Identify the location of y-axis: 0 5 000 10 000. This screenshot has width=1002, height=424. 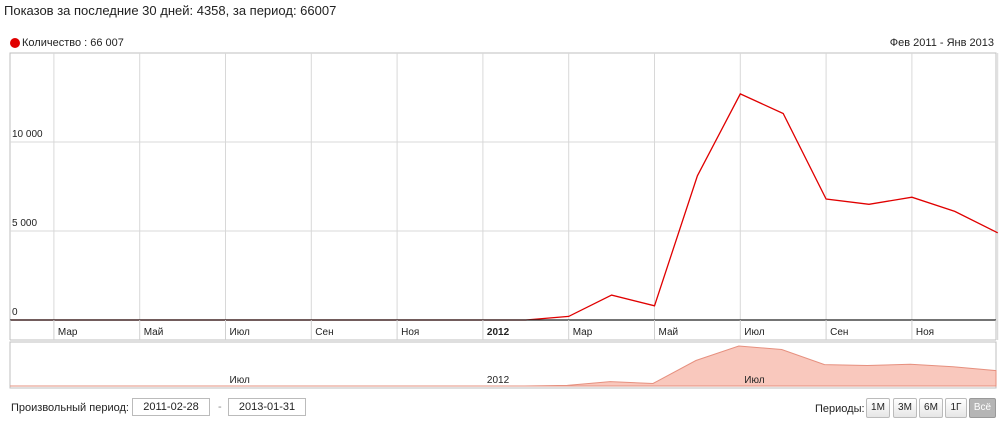
(27, 223).